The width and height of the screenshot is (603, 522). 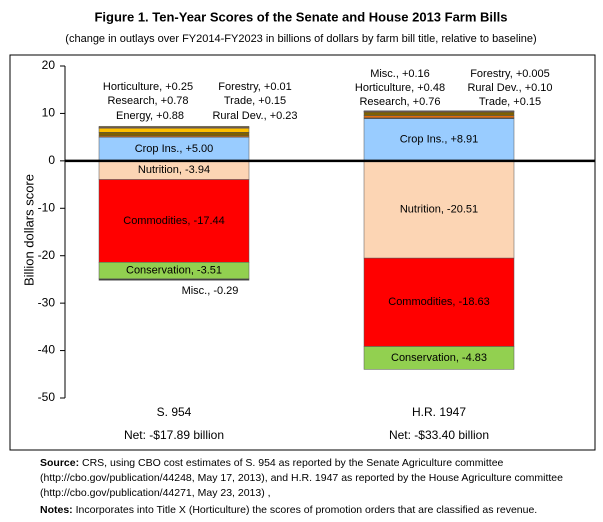 I want to click on data-label: Horticulture, +0.25, so click(x=148, y=87).